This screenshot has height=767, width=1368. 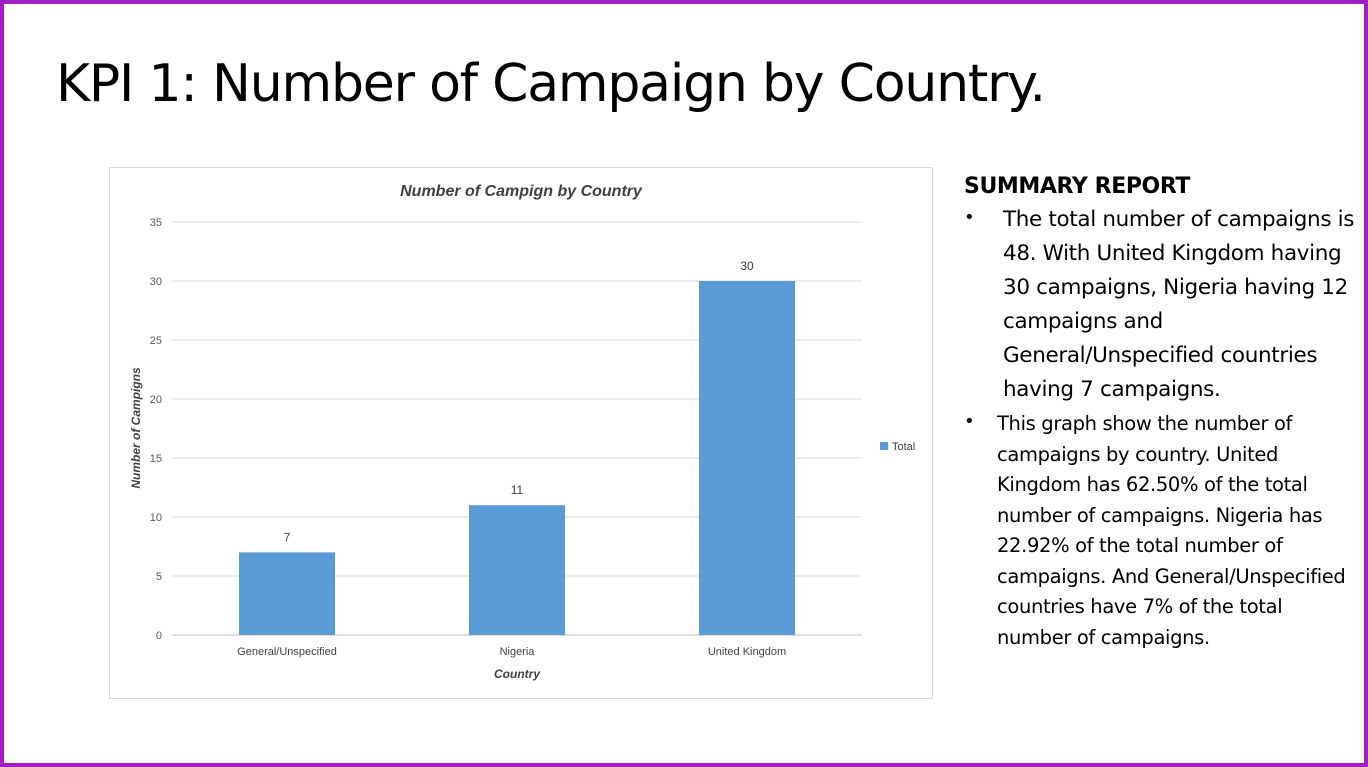 What do you see at coordinates (287, 537) in the screenshot?
I see `data-label: 7` at bounding box center [287, 537].